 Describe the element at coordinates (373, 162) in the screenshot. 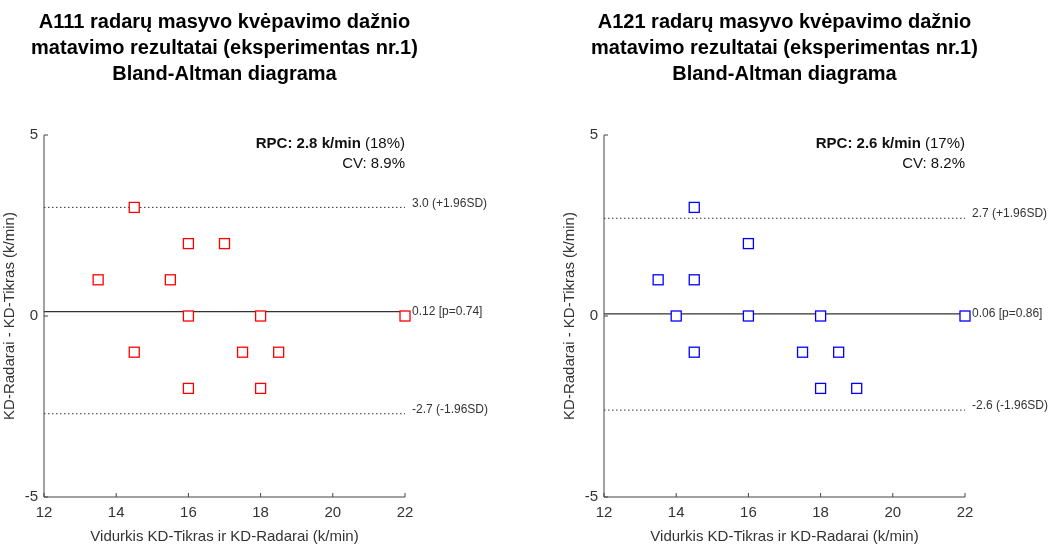

I see `annotation: CV: 8.9%` at that location.